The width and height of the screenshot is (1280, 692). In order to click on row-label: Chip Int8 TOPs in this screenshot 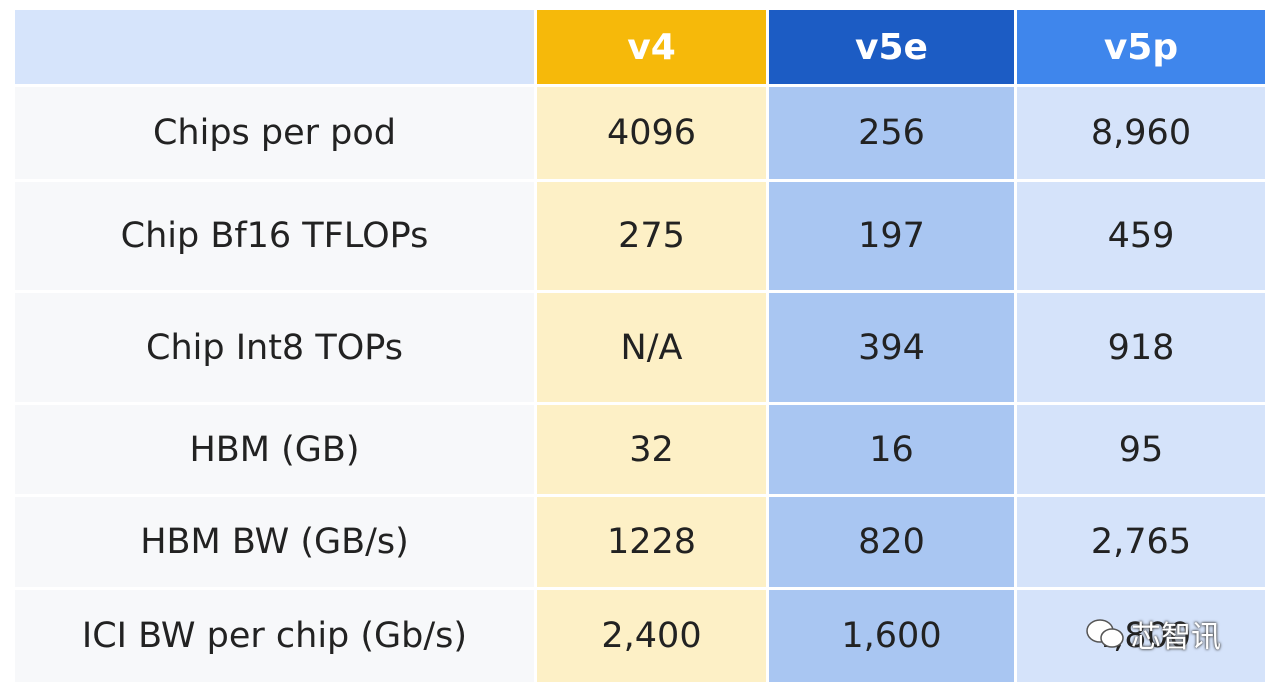, I will do `click(276, 349)`.